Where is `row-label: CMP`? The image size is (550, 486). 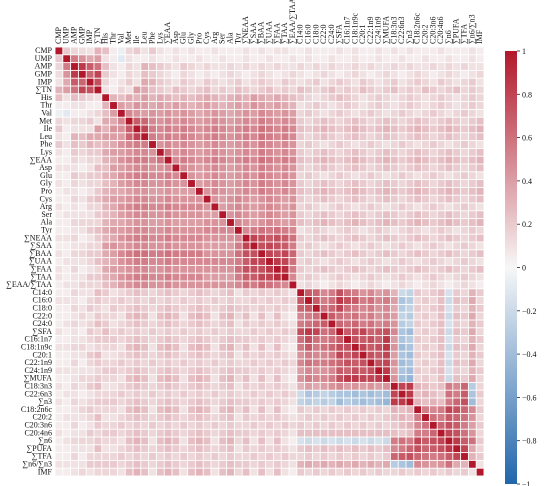 row-label: CMP is located at coordinates (43, 50).